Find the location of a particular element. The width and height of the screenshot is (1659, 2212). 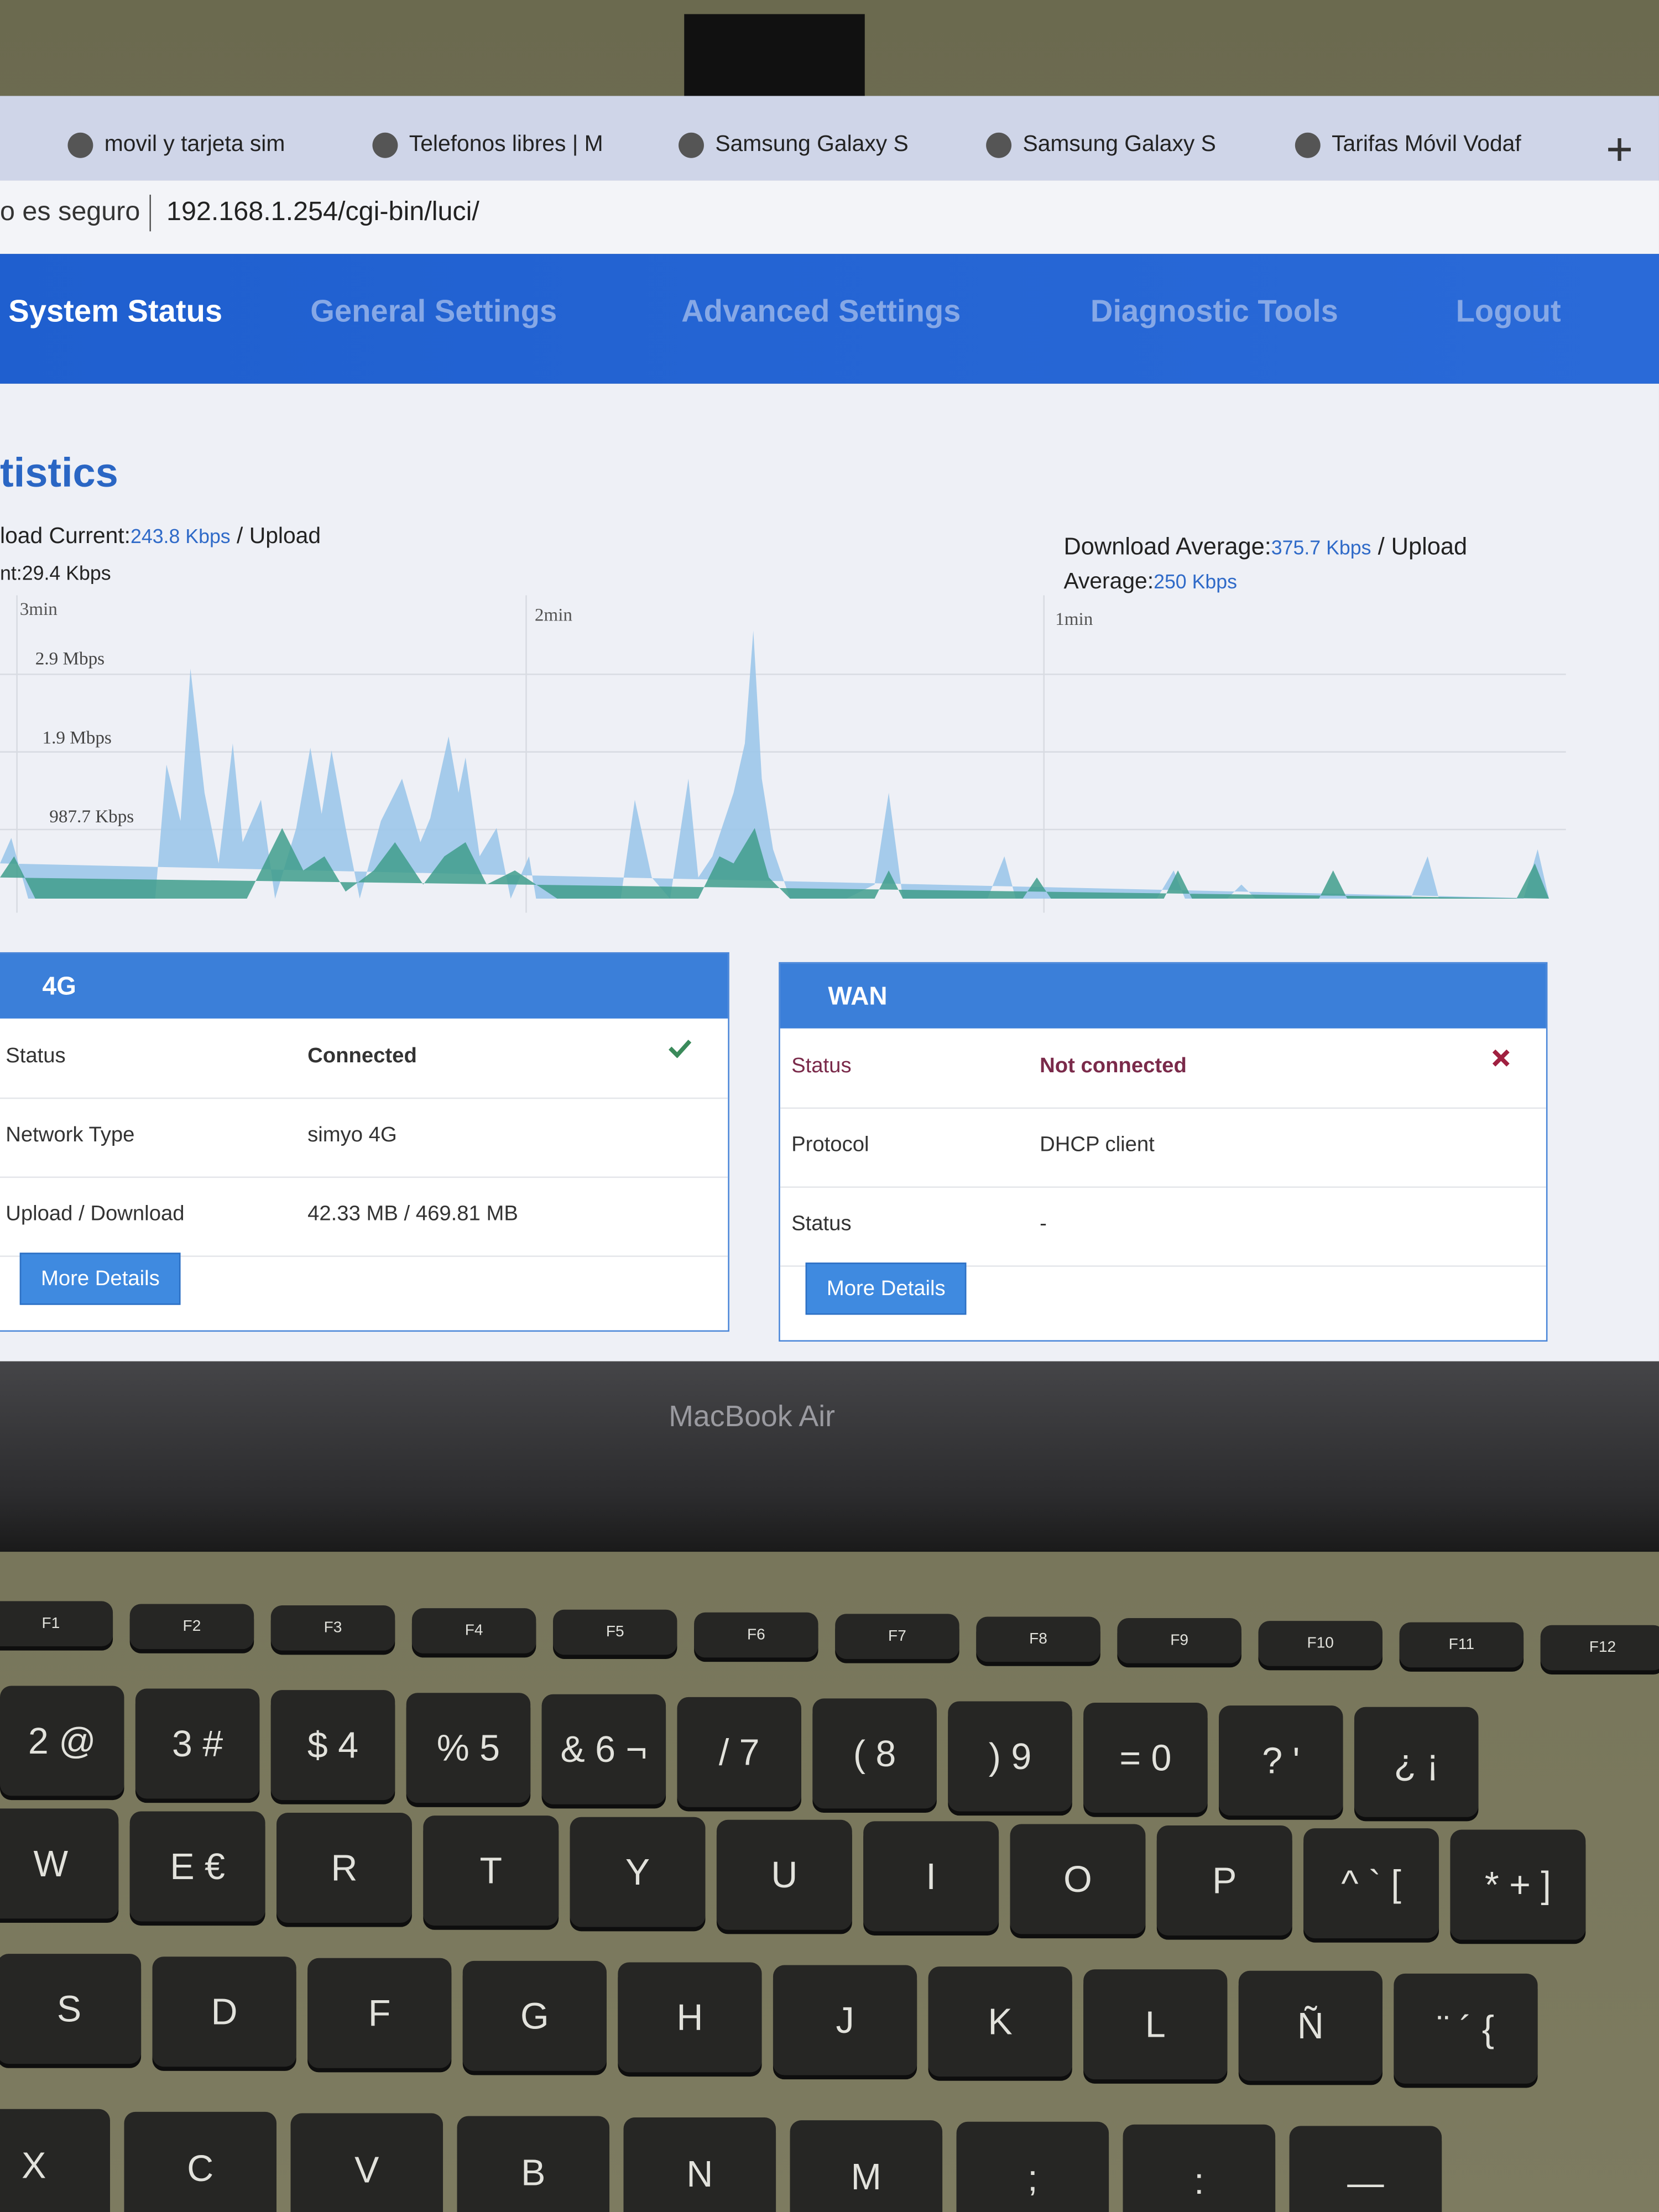

y-label: 987.7 Kbps is located at coordinates (92, 816).